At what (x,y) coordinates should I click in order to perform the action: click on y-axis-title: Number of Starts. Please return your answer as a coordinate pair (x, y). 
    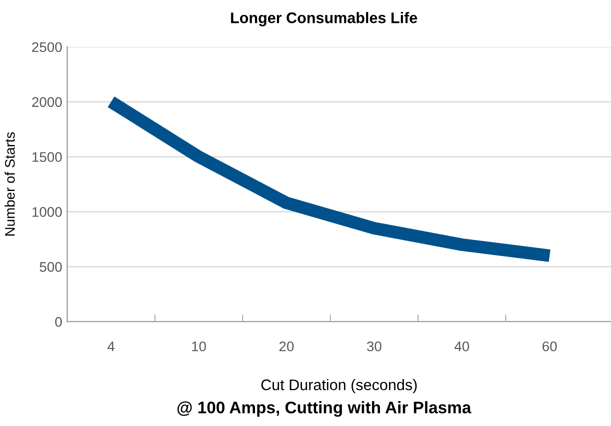
    Looking at the image, I should click on (9, 184).